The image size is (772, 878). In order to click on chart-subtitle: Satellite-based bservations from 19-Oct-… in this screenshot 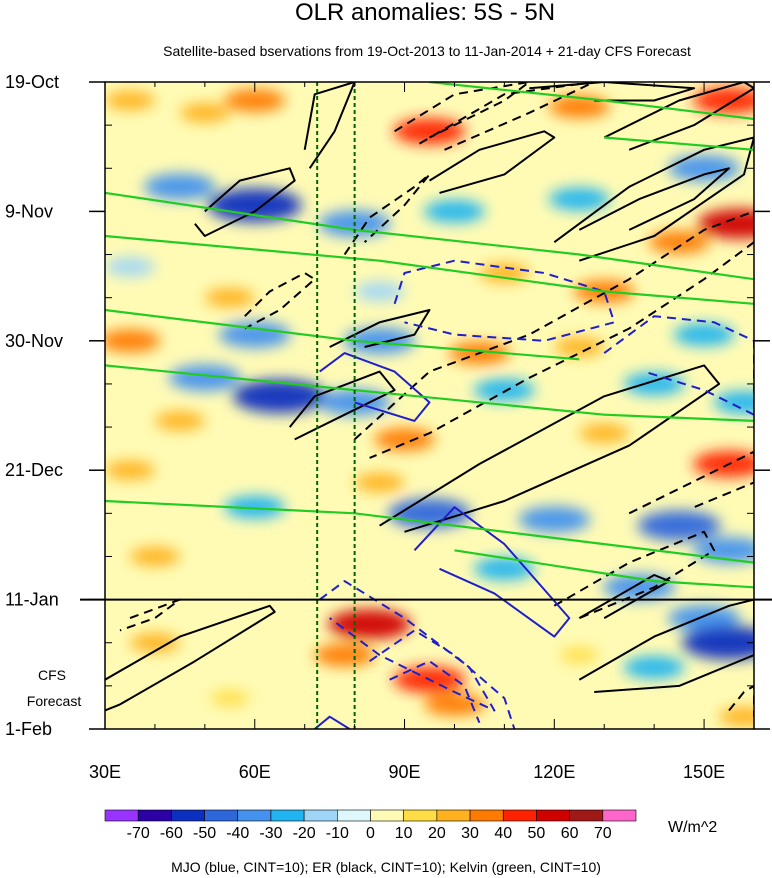, I will do `click(427, 51)`.